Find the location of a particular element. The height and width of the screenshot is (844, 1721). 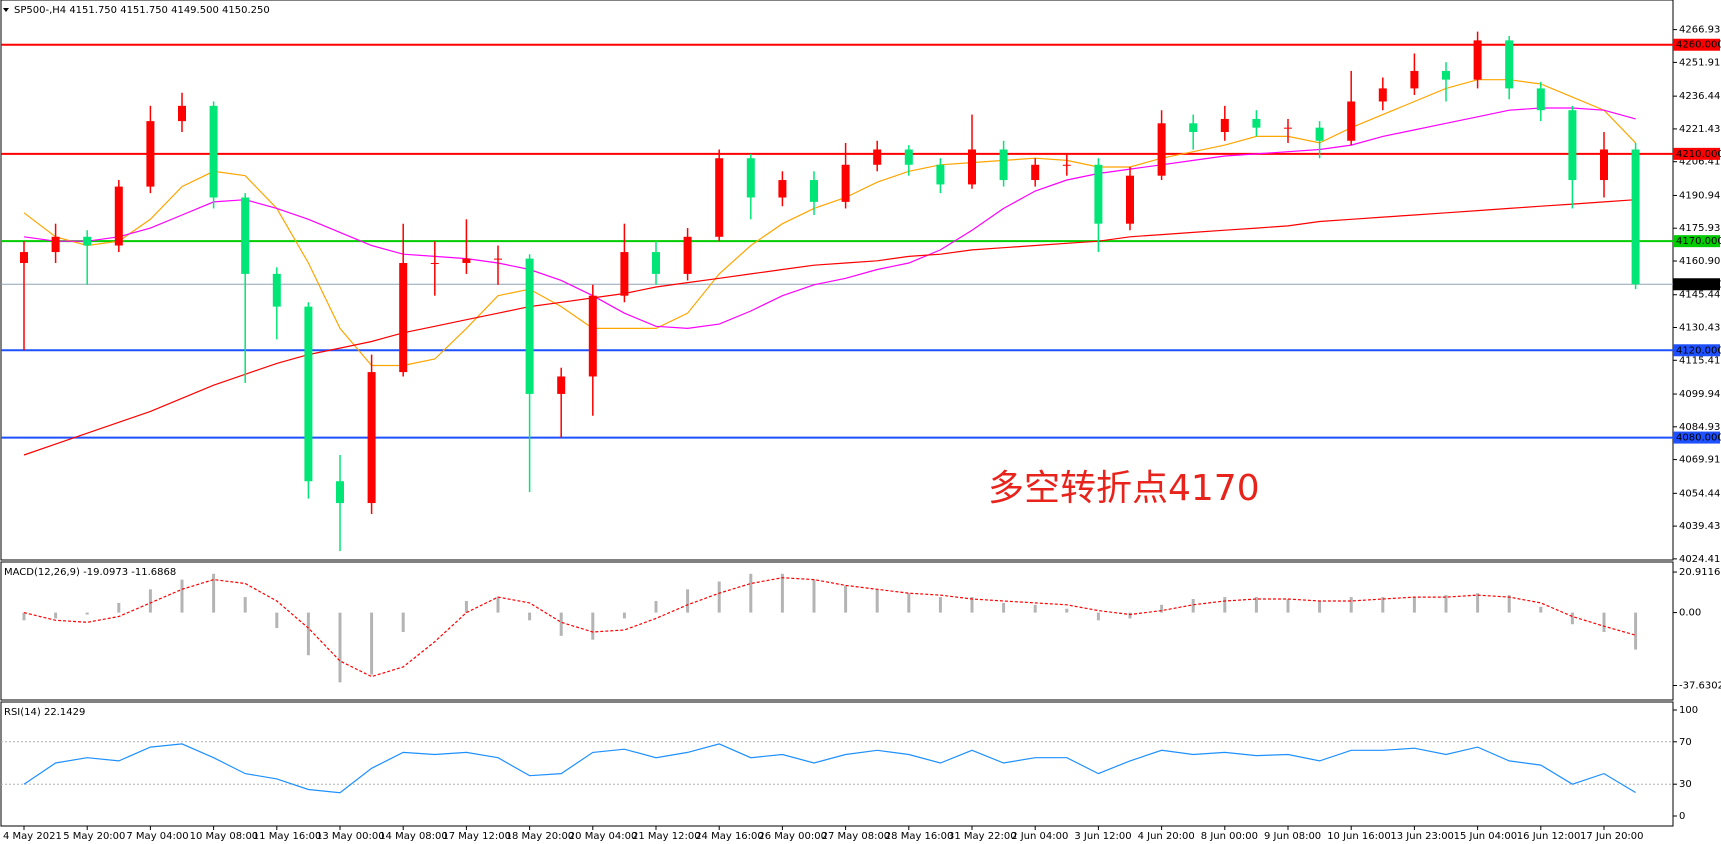

panel-frame is located at coordinates (837, 764).